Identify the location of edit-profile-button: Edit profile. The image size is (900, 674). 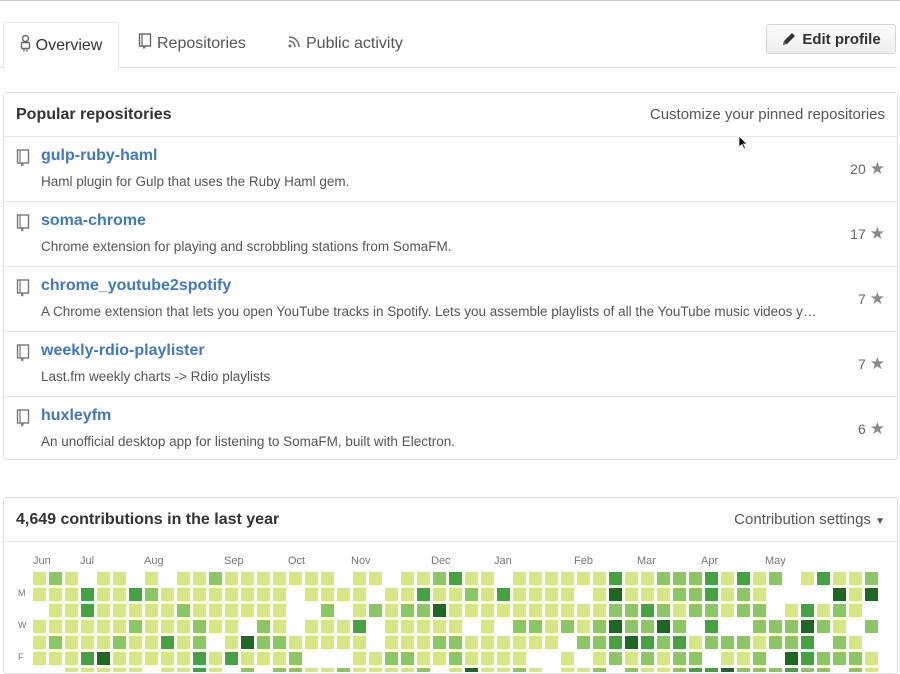
(831, 39).